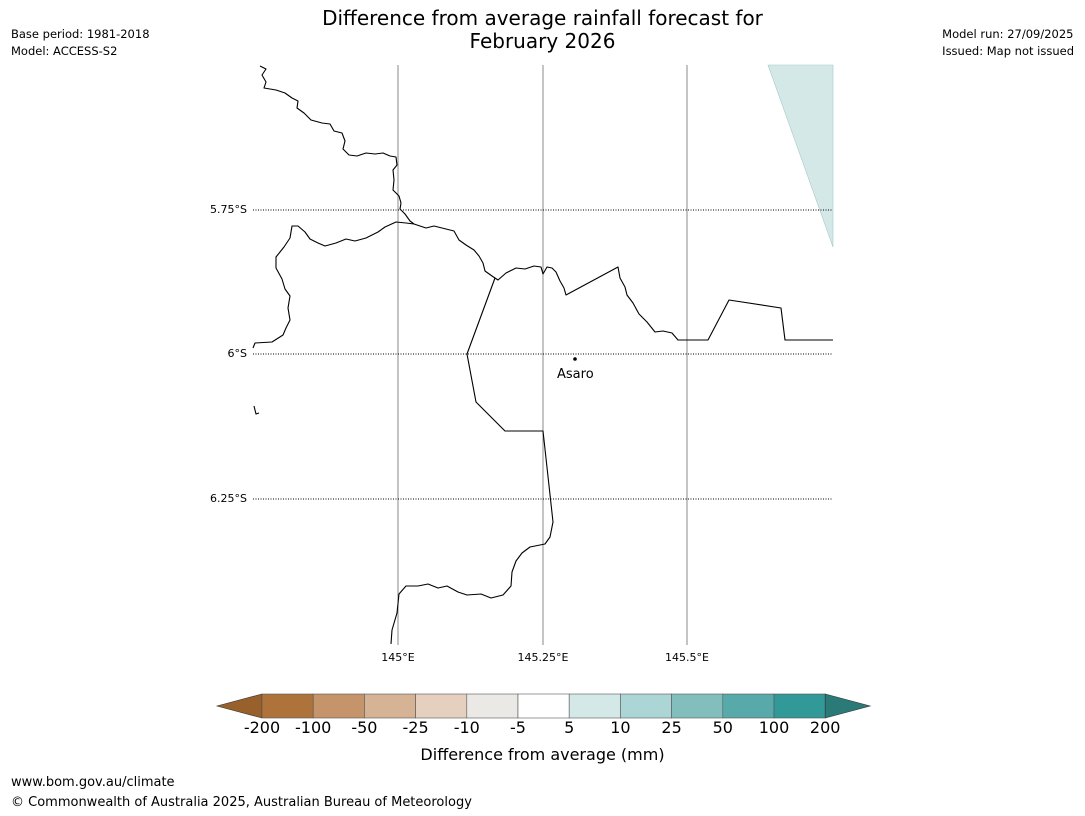 This screenshot has width=1085, height=816. What do you see at coordinates (687, 657) in the screenshot?
I see `lon-label-145-5: 145.5°E` at bounding box center [687, 657].